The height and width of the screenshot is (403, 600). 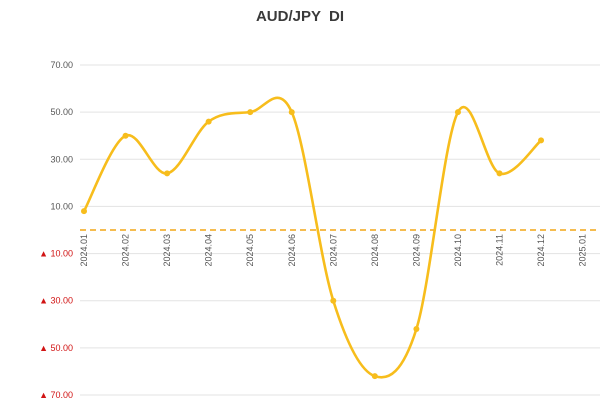 I want to click on y-tick-label: 50.00, so click(x=61, y=112).